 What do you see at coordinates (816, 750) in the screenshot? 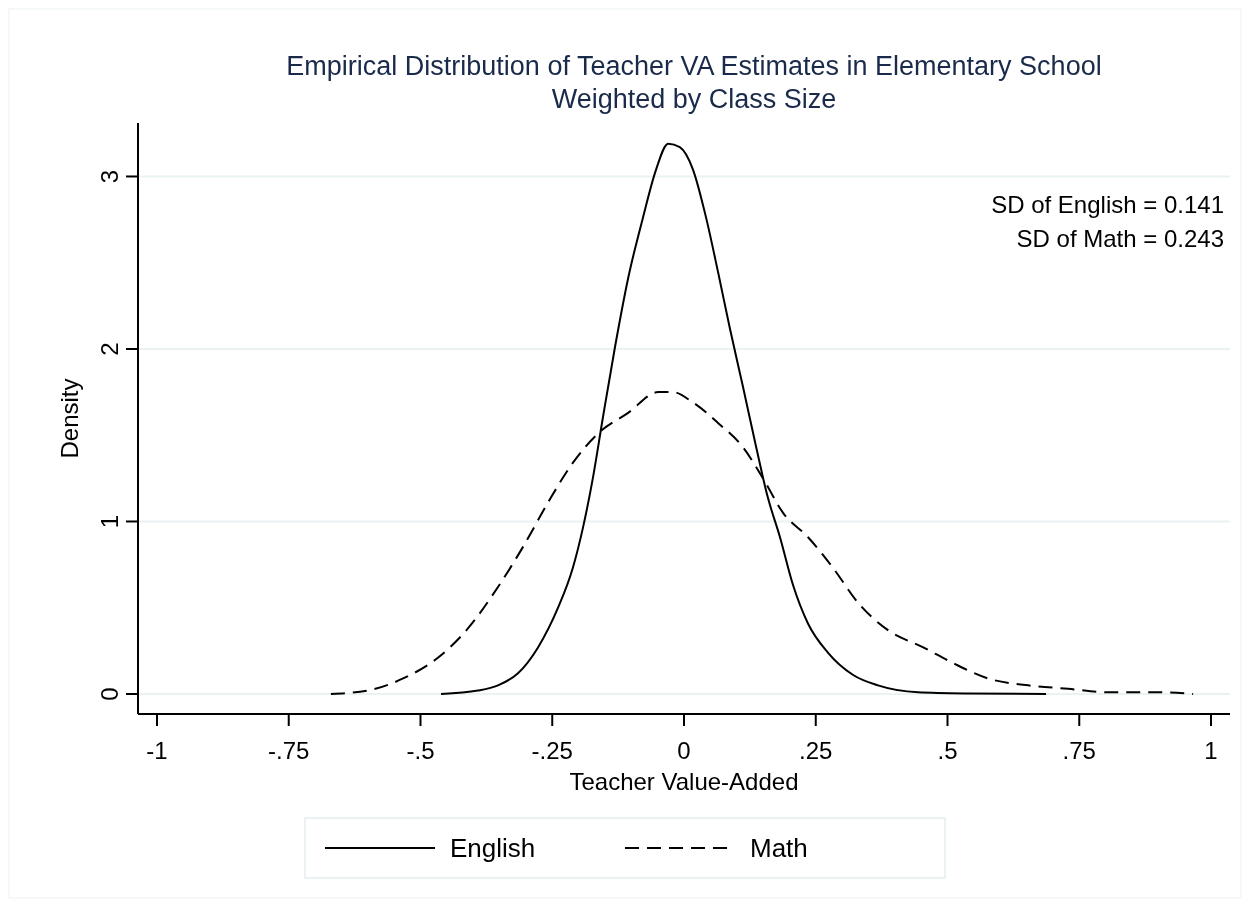
I see `x-tick-label: .25` at bounding box center [816, 750].